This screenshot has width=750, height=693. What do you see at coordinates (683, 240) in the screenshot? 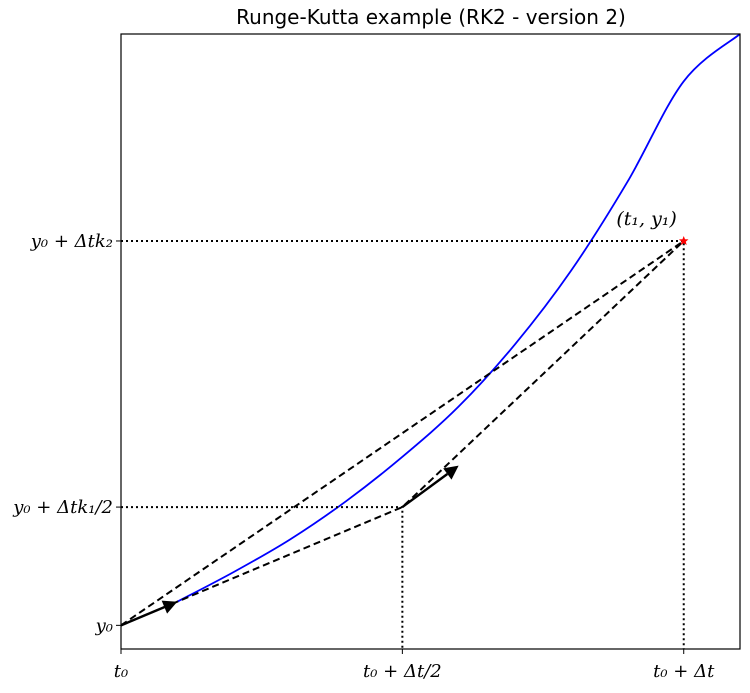
I see `point-marker-star` at bounding box center [683, 240].